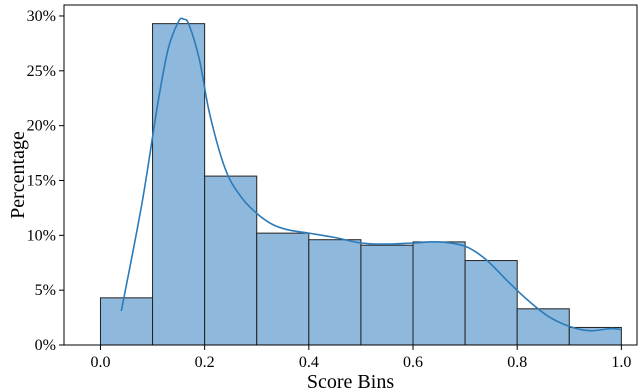 This screenshot has width=643, height=391. I want to click on y-axis-ticks: 0% 5% 10% 15% 20% 25% 30%, so click(45, 181).